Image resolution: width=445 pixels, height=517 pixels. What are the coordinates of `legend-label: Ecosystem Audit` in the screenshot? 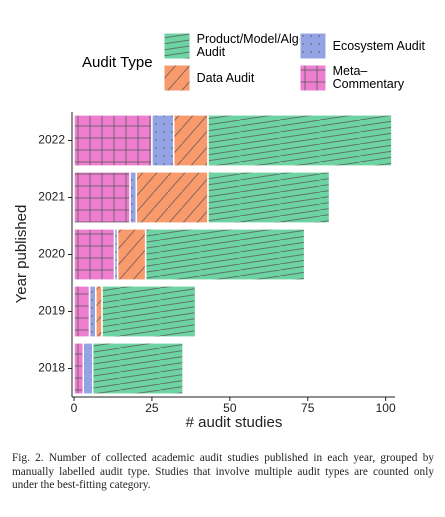 It's located at (379, 45).